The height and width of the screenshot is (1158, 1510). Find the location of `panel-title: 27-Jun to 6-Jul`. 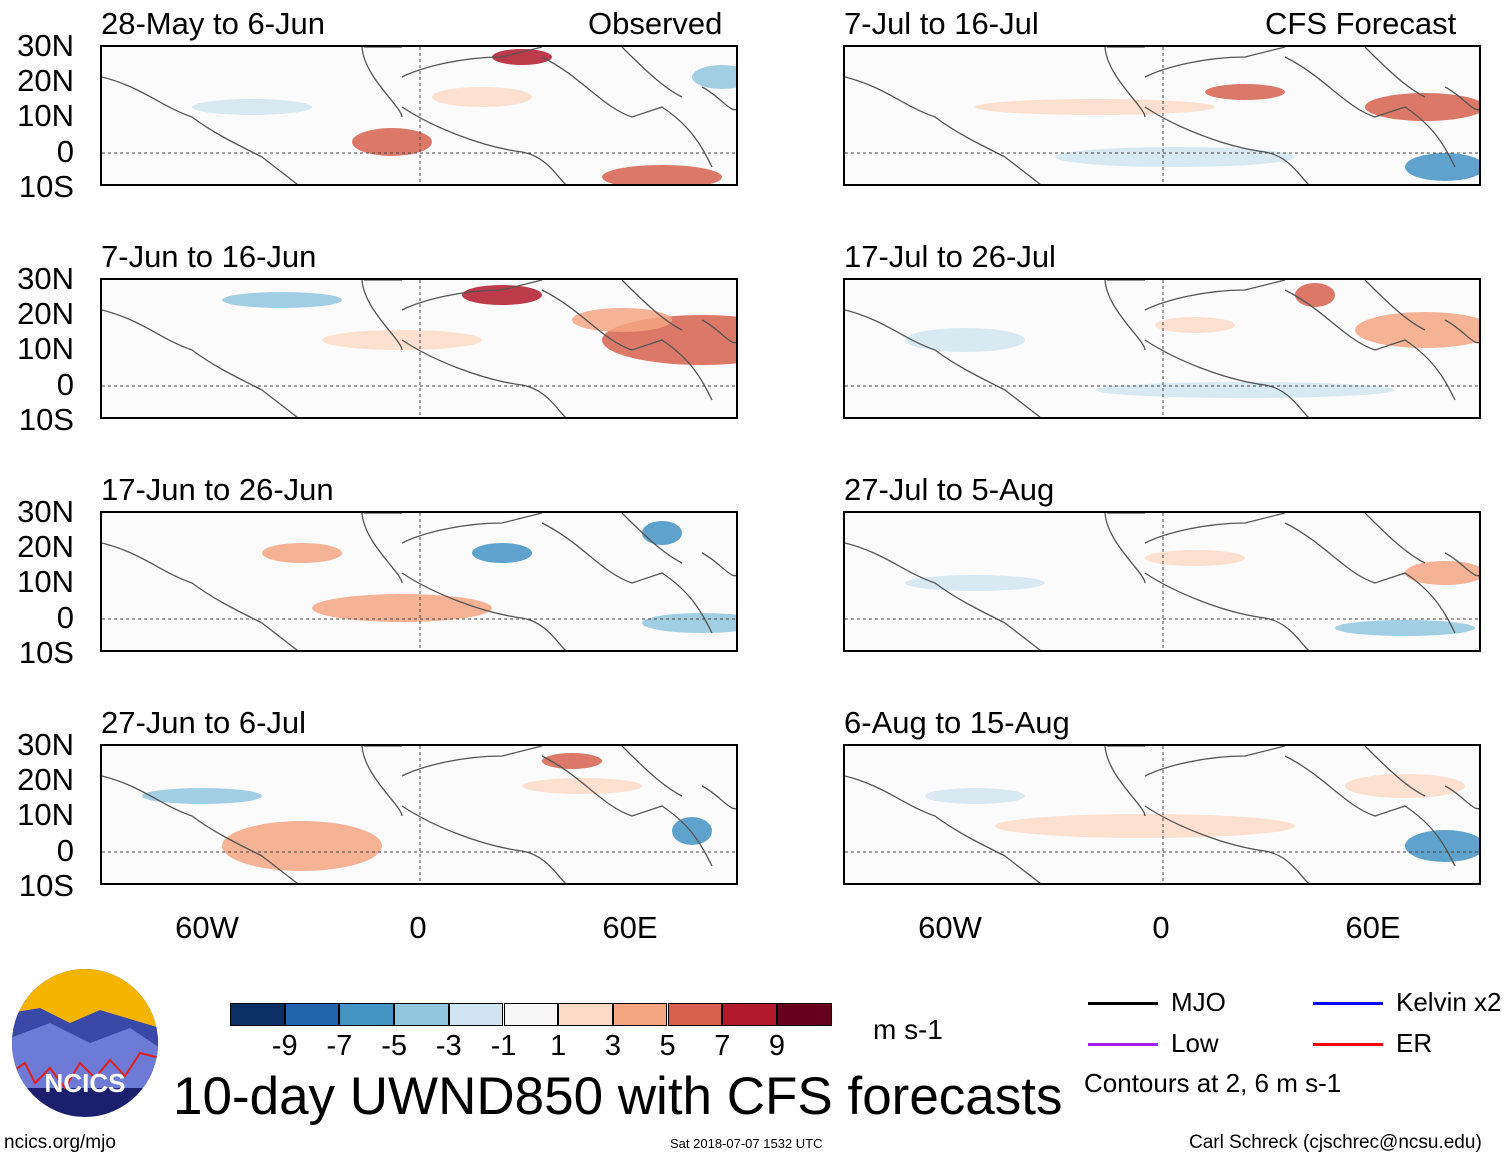

panel-title: 27-Jun to 6-Jul is located at coordinates (204, 722).